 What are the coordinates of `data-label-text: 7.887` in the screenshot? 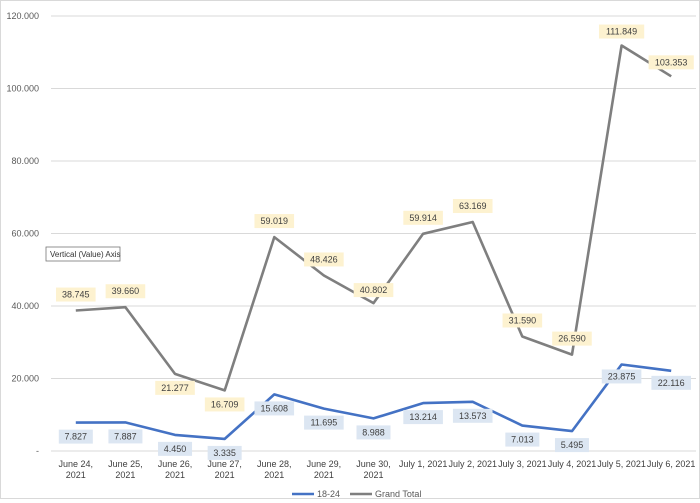 It's located at (125, 436).